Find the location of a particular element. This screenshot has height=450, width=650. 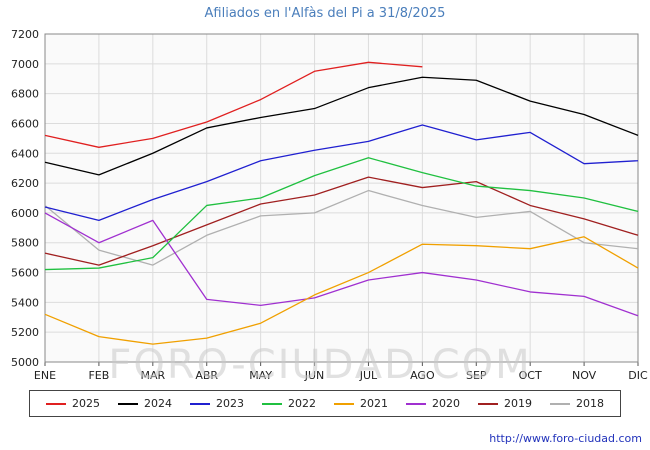

legend-item-2023: 2023 is located at coordinates (217, 403).